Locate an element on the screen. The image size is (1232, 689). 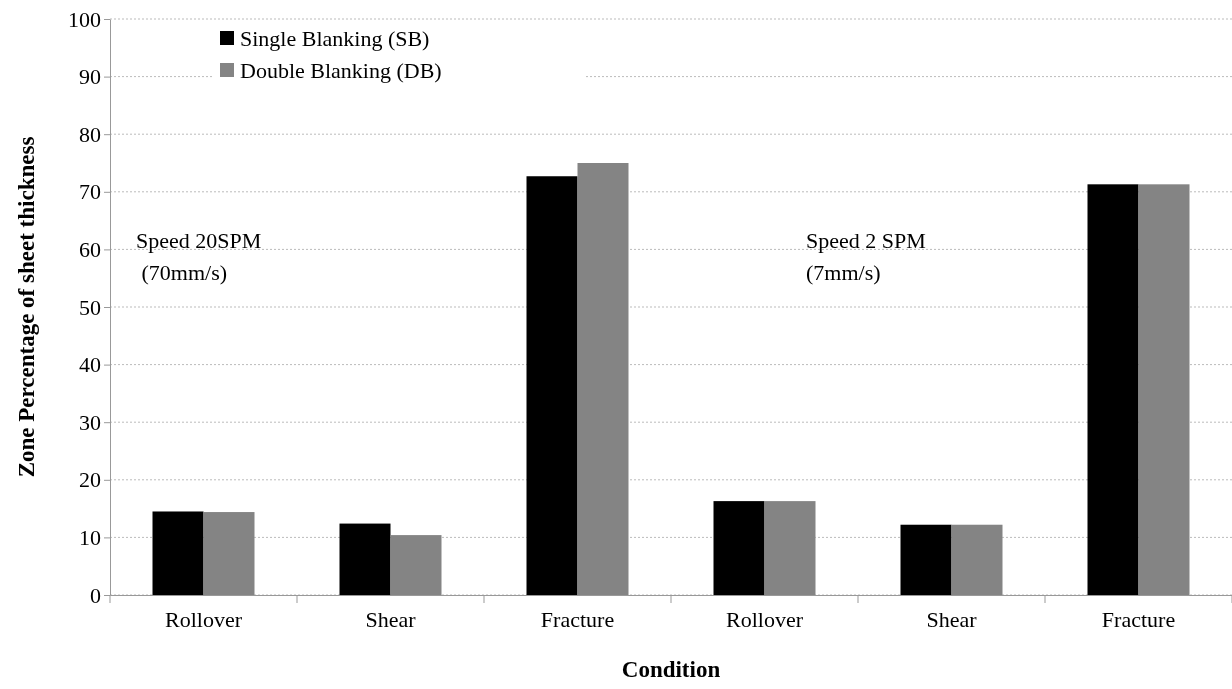
y-tick-label: 30 is located at coordinates (90, 422).